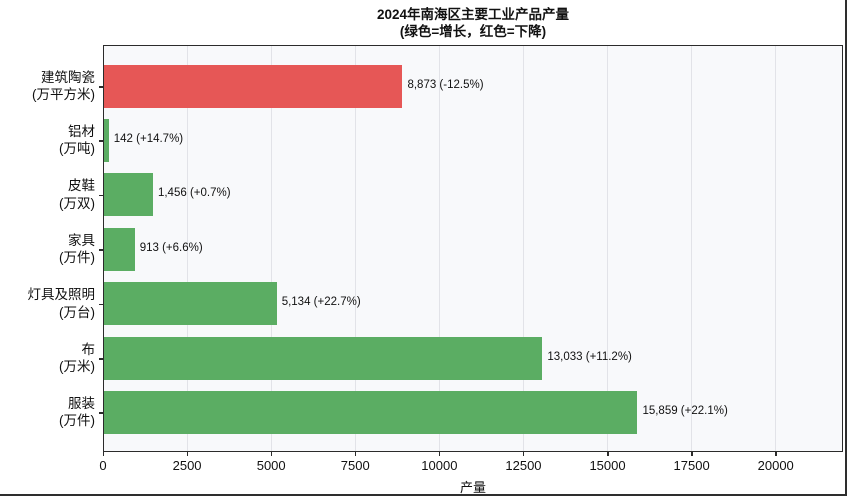 Image resolution: width=851 pixels, height=503 pixels. I want to click on y-axis-category-label: 家具 (万件), so click(47, 249).